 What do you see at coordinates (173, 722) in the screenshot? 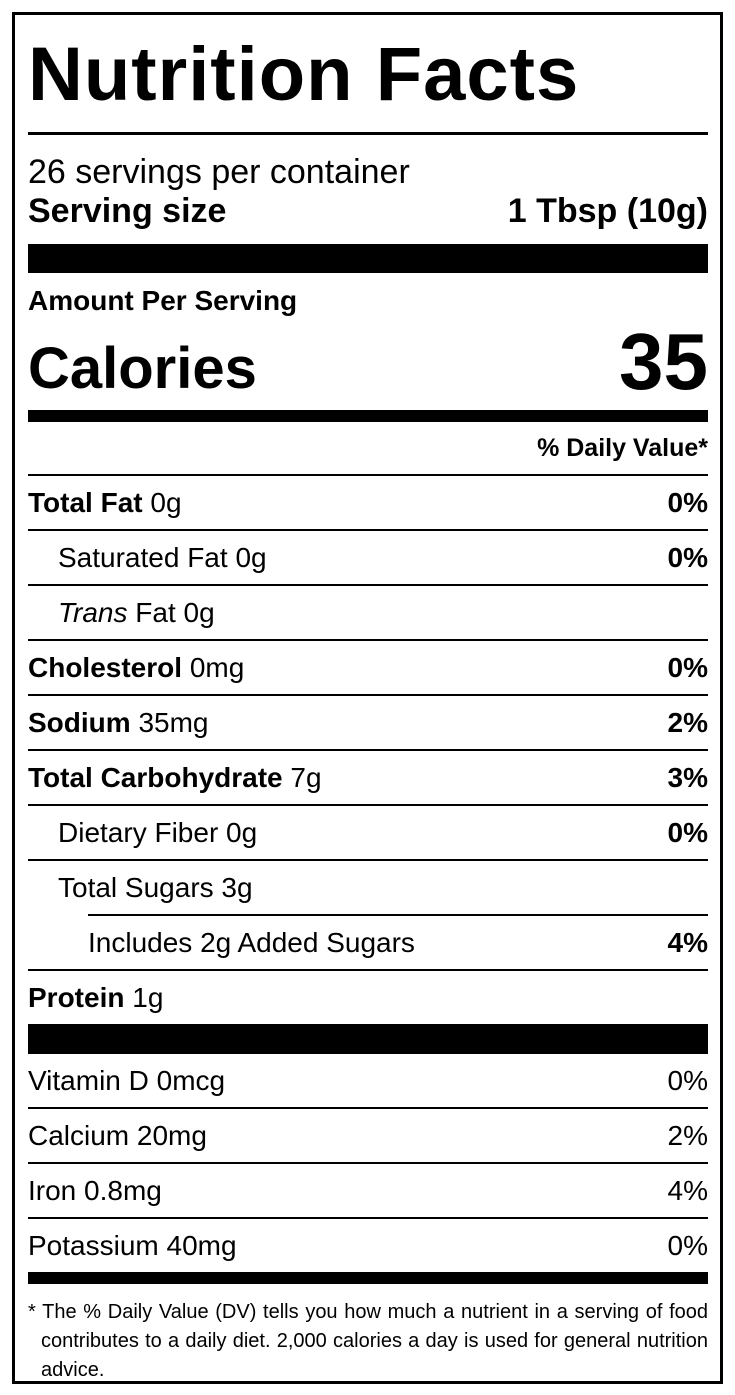
I see `nutrient-amount: 35mg` at bounding box center [173, 722].